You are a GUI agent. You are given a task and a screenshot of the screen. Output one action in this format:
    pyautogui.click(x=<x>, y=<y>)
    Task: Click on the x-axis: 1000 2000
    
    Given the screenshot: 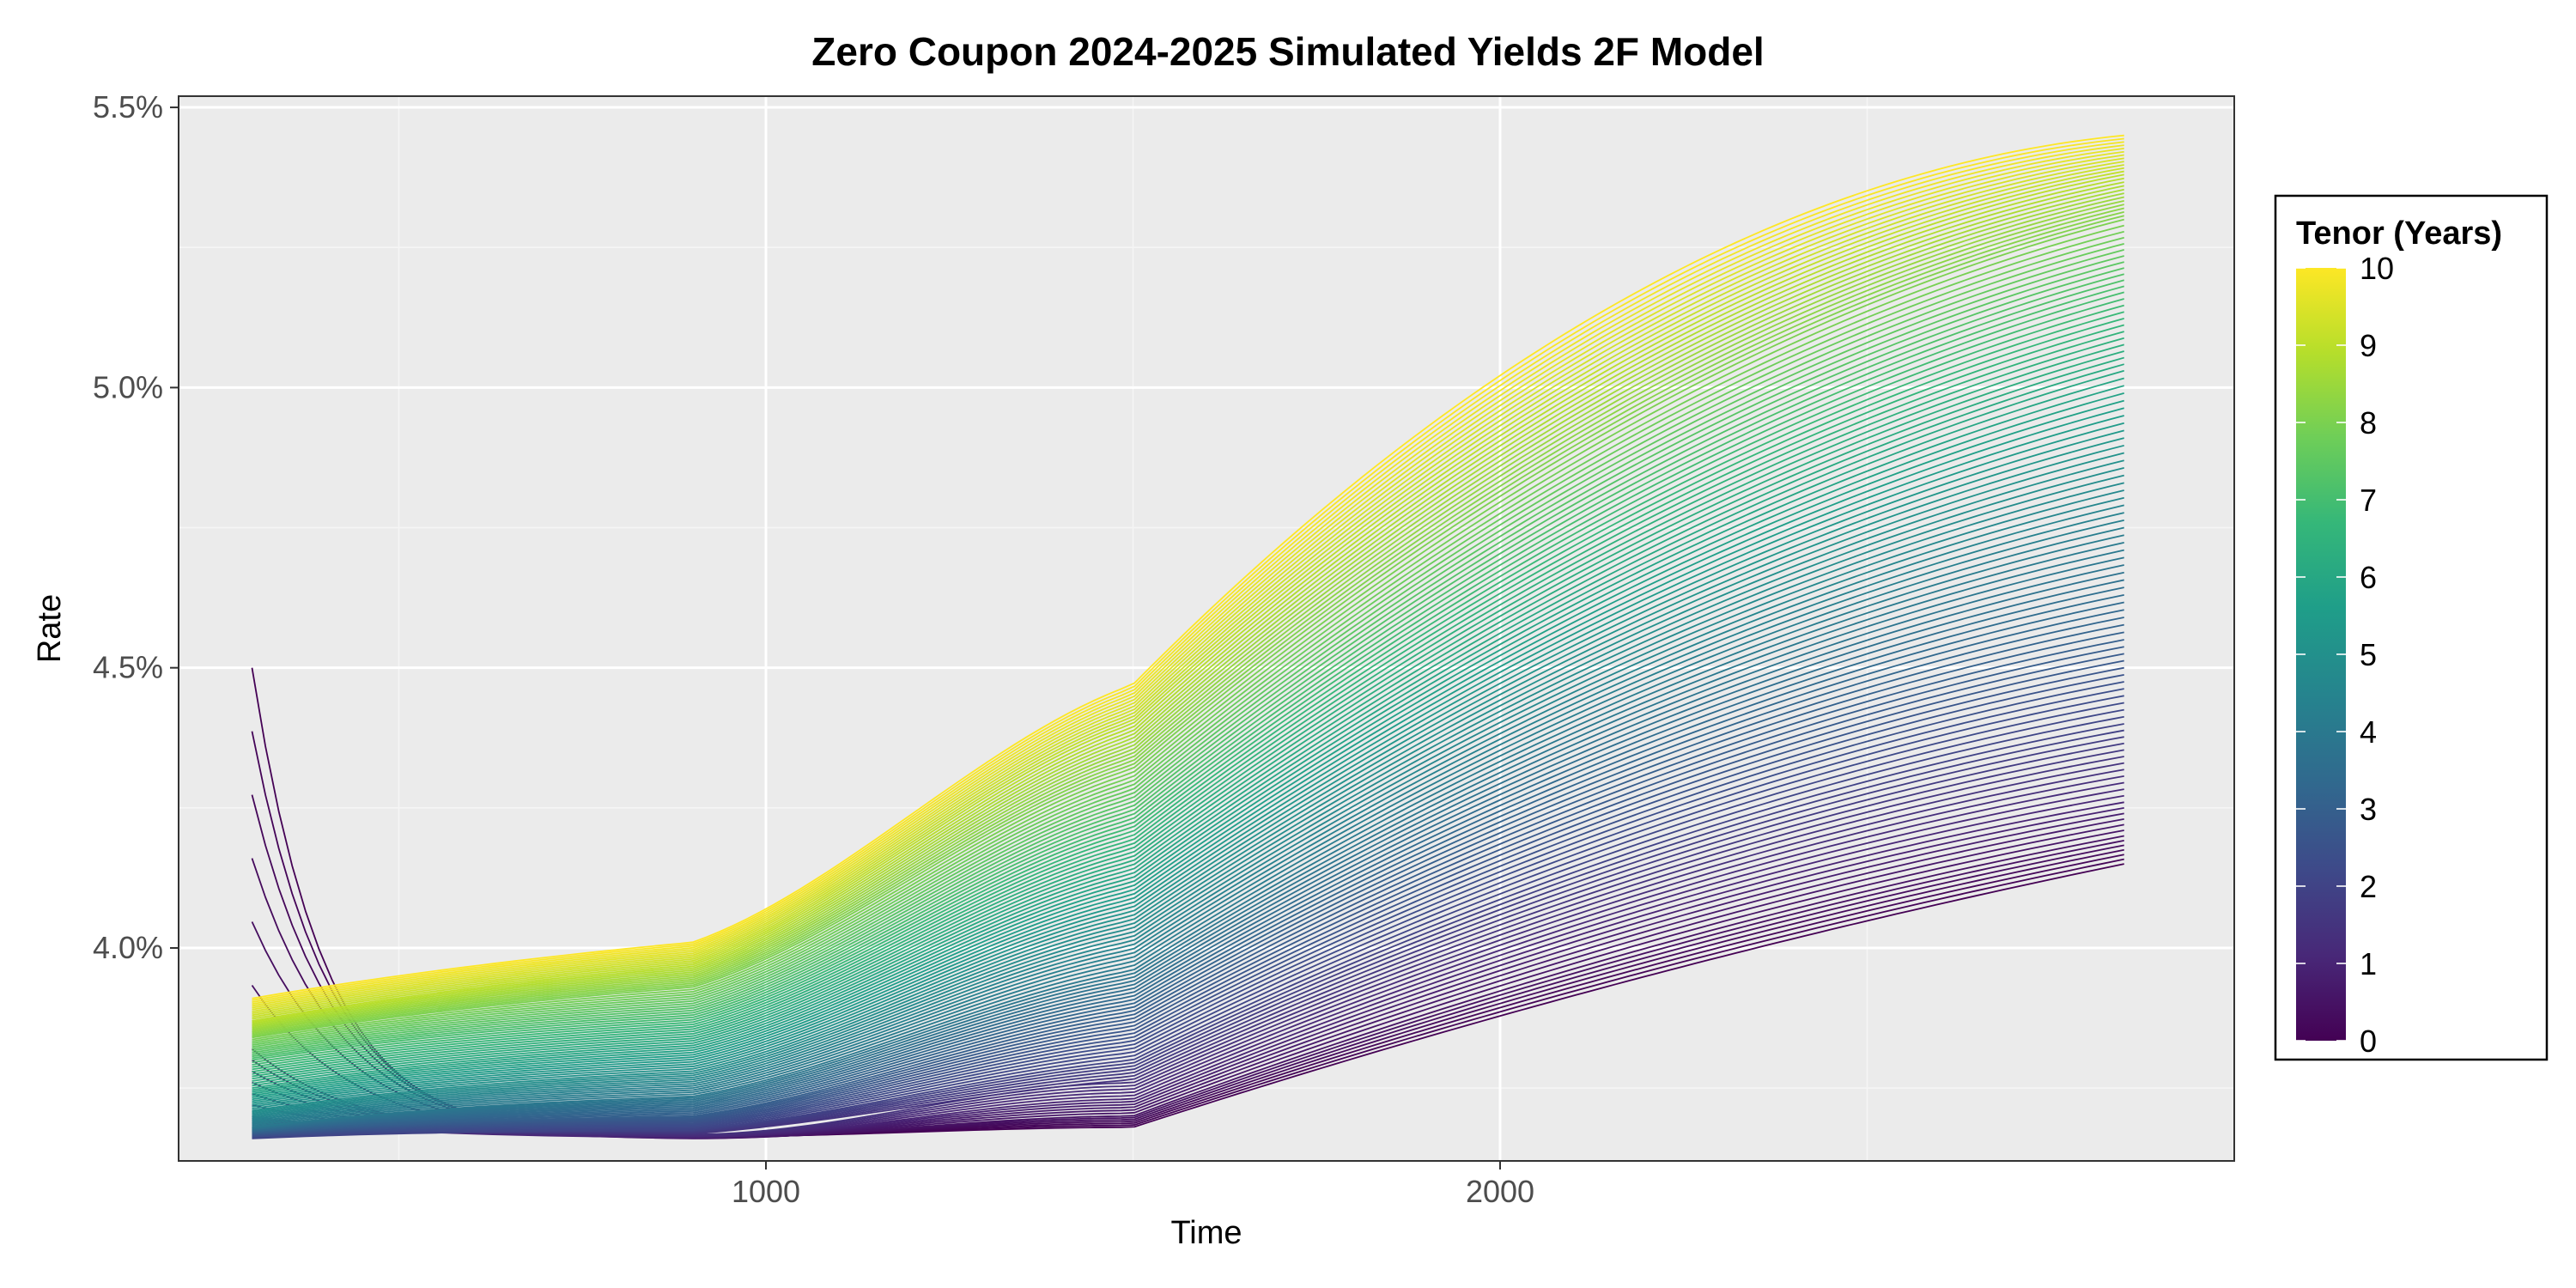 What is the action you would take?
    pyautogui.click(x=1133, y=1185)
    